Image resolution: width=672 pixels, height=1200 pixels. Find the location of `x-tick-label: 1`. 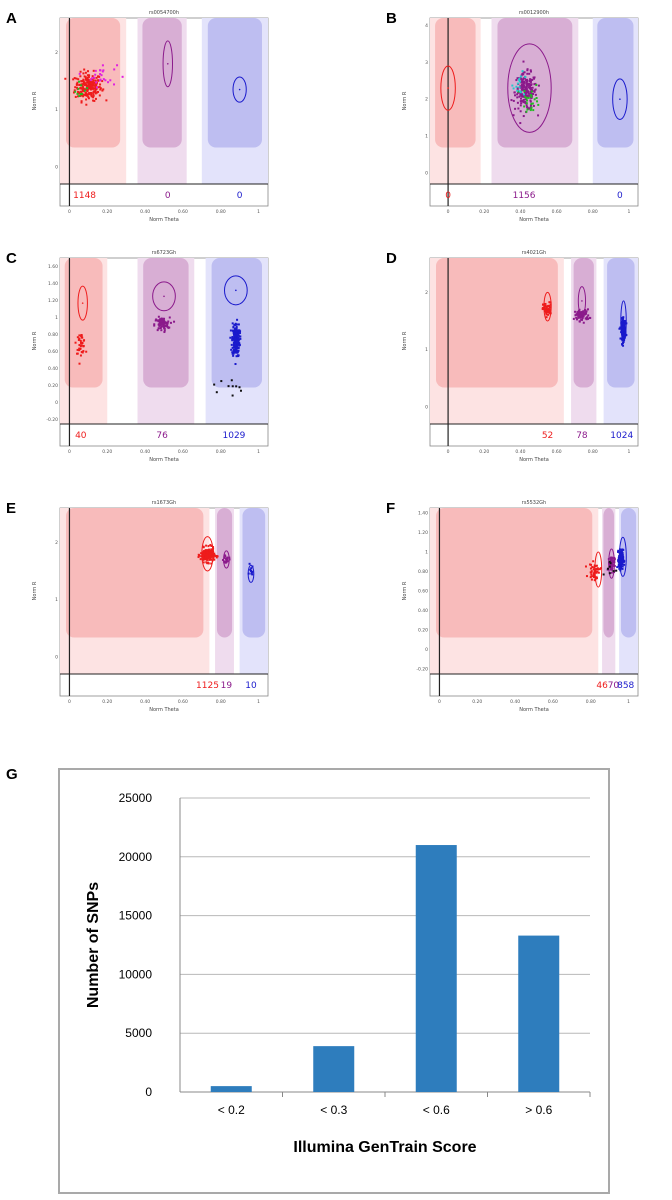

x-tick-label: 1 is located at coordinates (258, 702).